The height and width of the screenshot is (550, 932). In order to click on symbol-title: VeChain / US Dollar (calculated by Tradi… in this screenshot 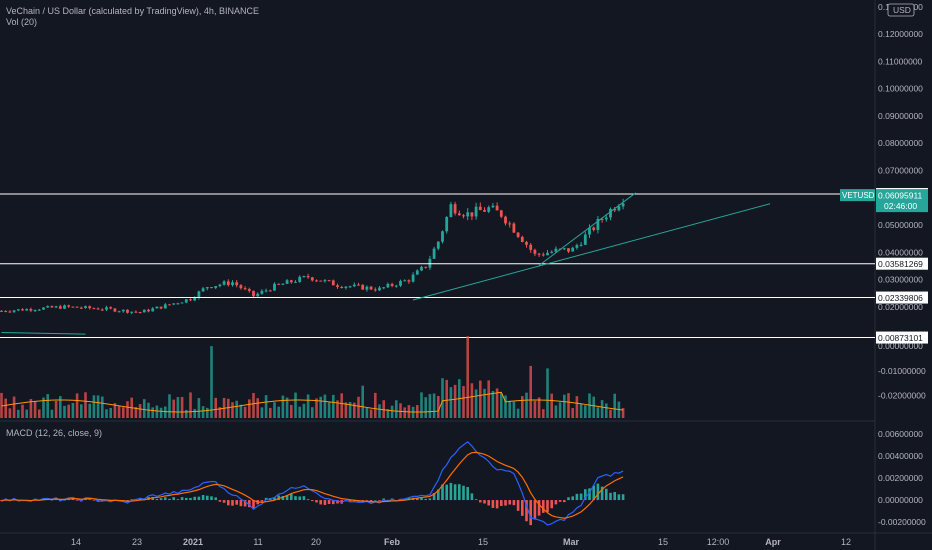, I will do `click(132, 11)`.